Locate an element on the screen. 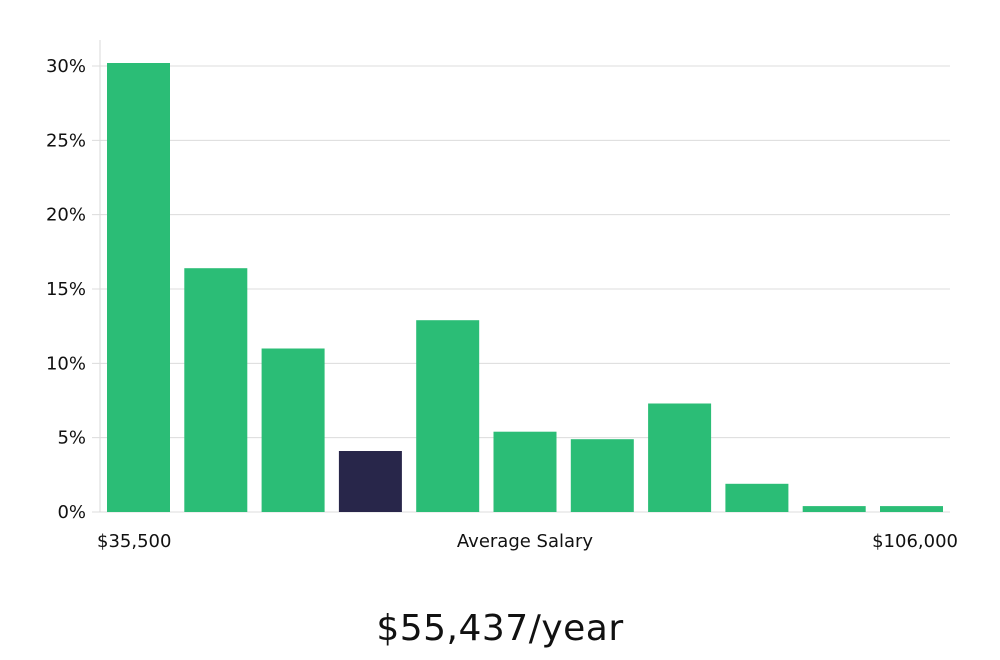 The height and width of the screenshot is (660, 1000). y-tick-label: 30% is located at coordinates (66, 66).